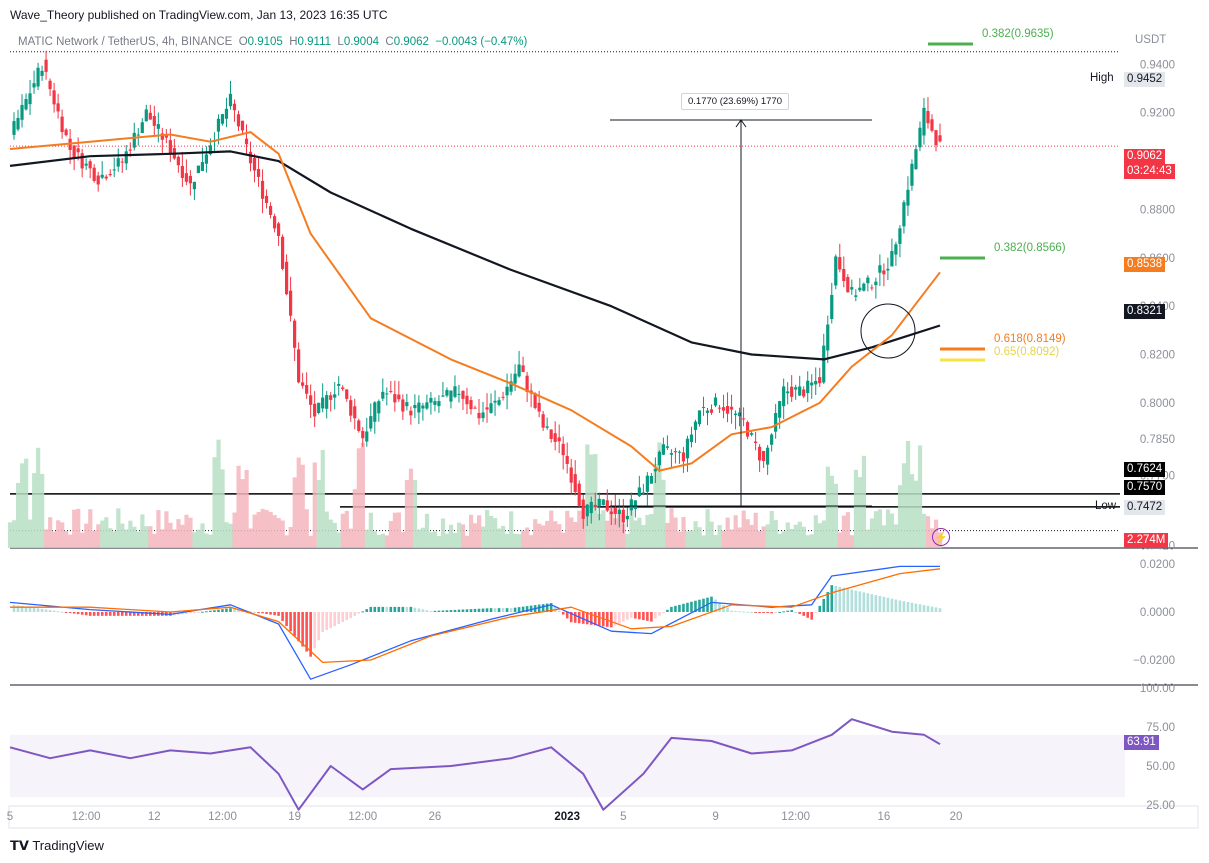 The height and width of the screenshot is (863, 1209). I want to click on high-price-badge: 0.9452, so click(1145, 79).